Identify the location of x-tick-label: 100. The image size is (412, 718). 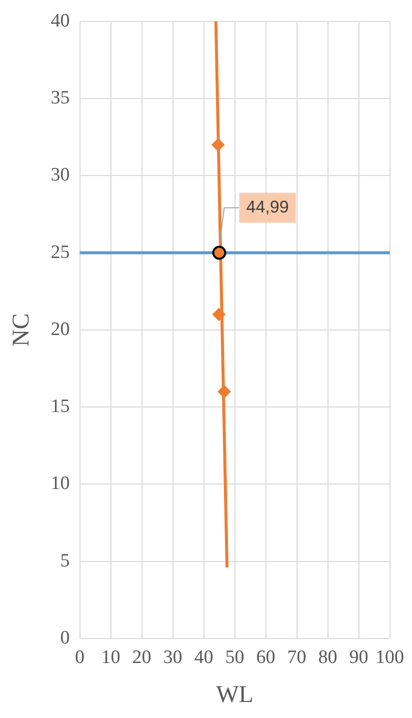
(390, 657).